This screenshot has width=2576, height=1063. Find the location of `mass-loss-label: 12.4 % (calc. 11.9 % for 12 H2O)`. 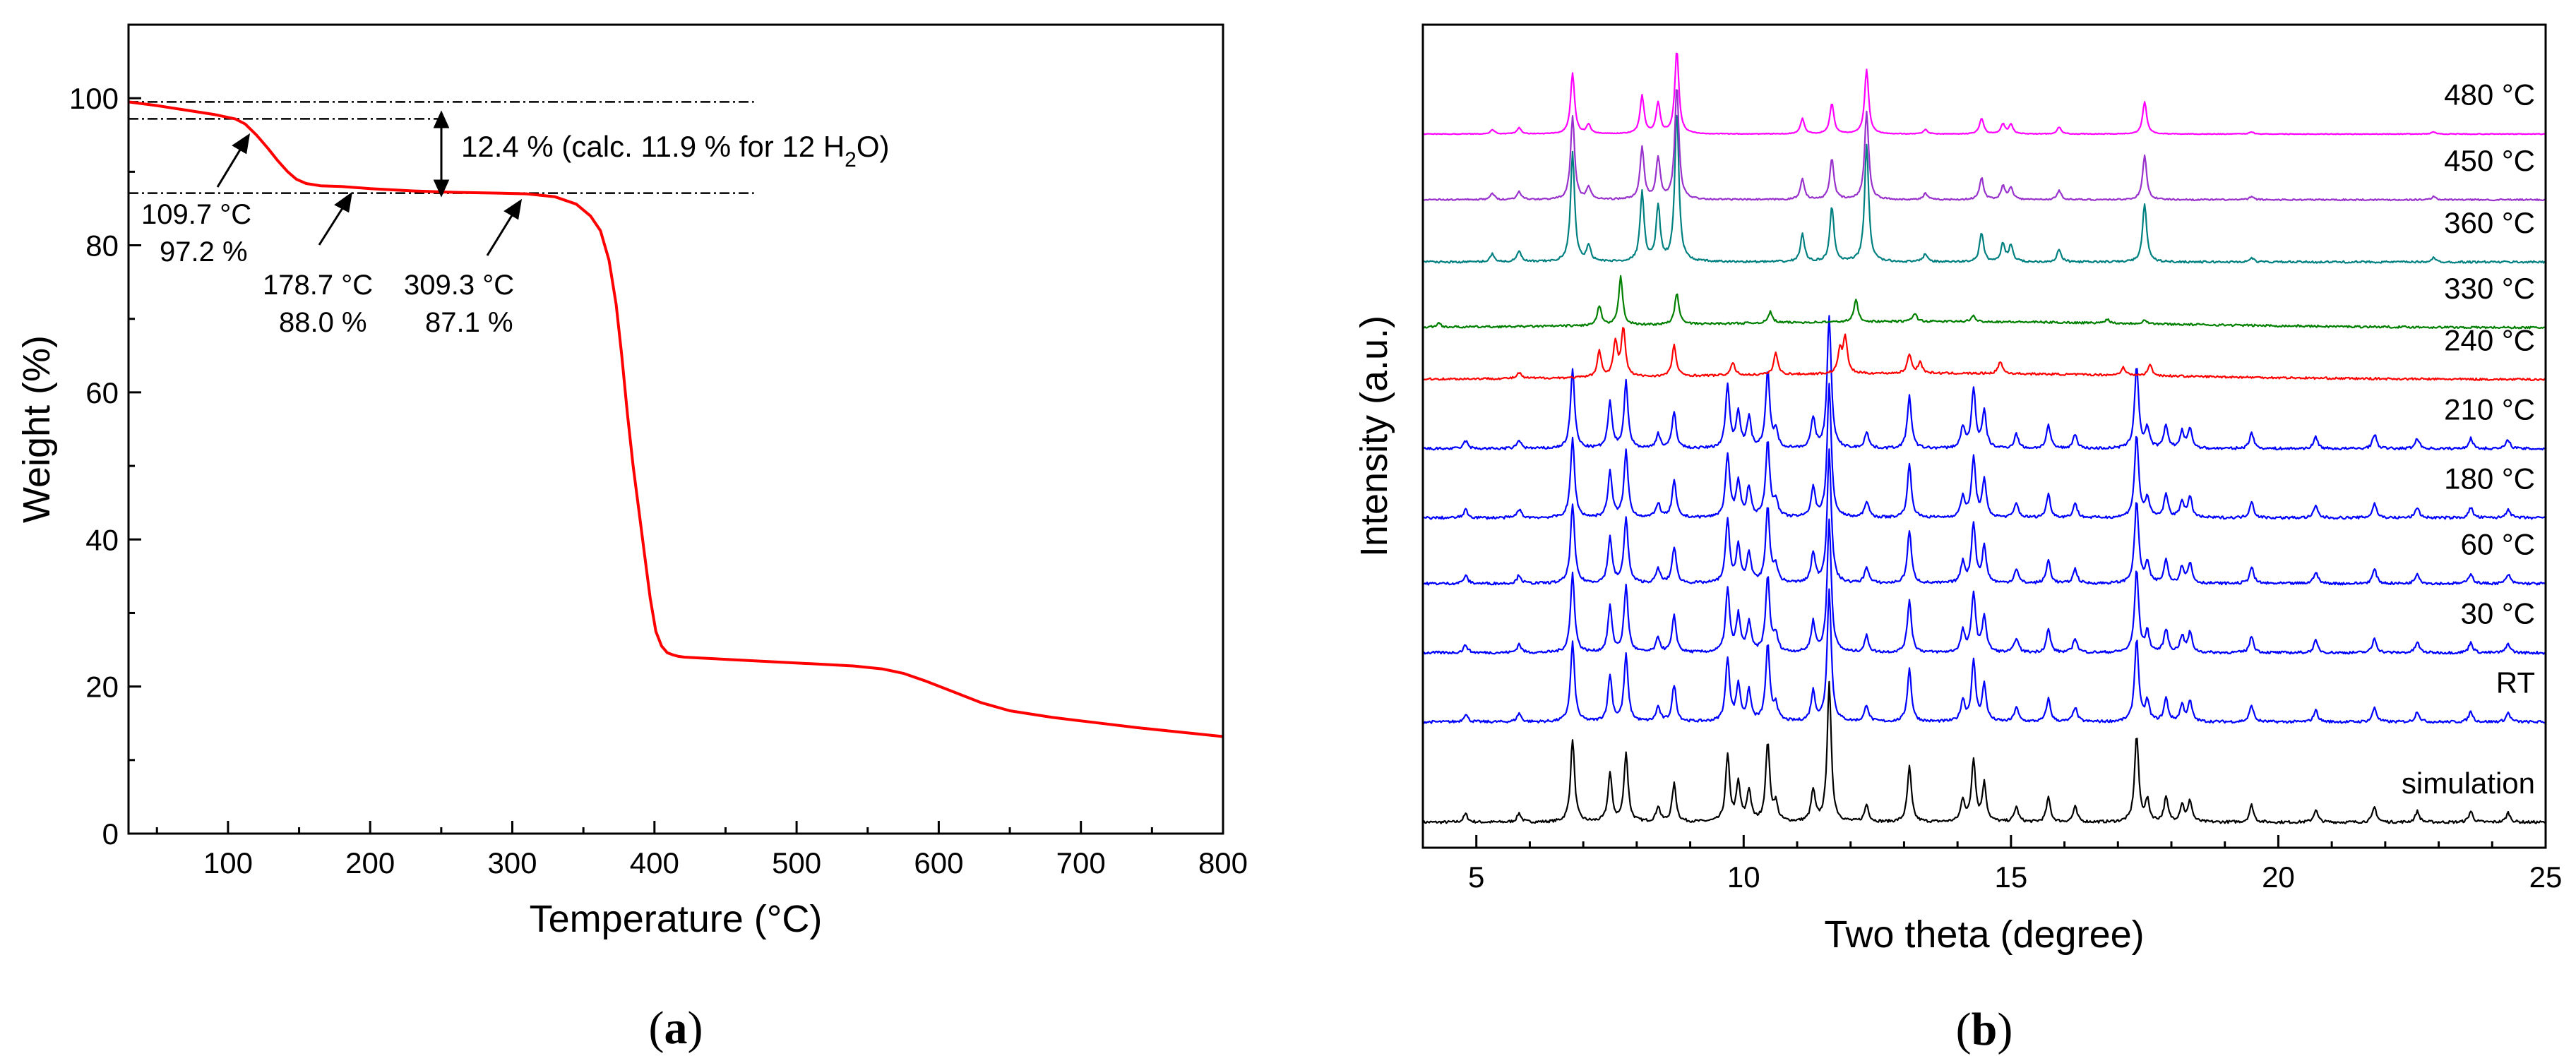

mass-loss-label: 12.4 % (calc. 11.9 % for 12 H2O) is located at coordinates (675, 151).